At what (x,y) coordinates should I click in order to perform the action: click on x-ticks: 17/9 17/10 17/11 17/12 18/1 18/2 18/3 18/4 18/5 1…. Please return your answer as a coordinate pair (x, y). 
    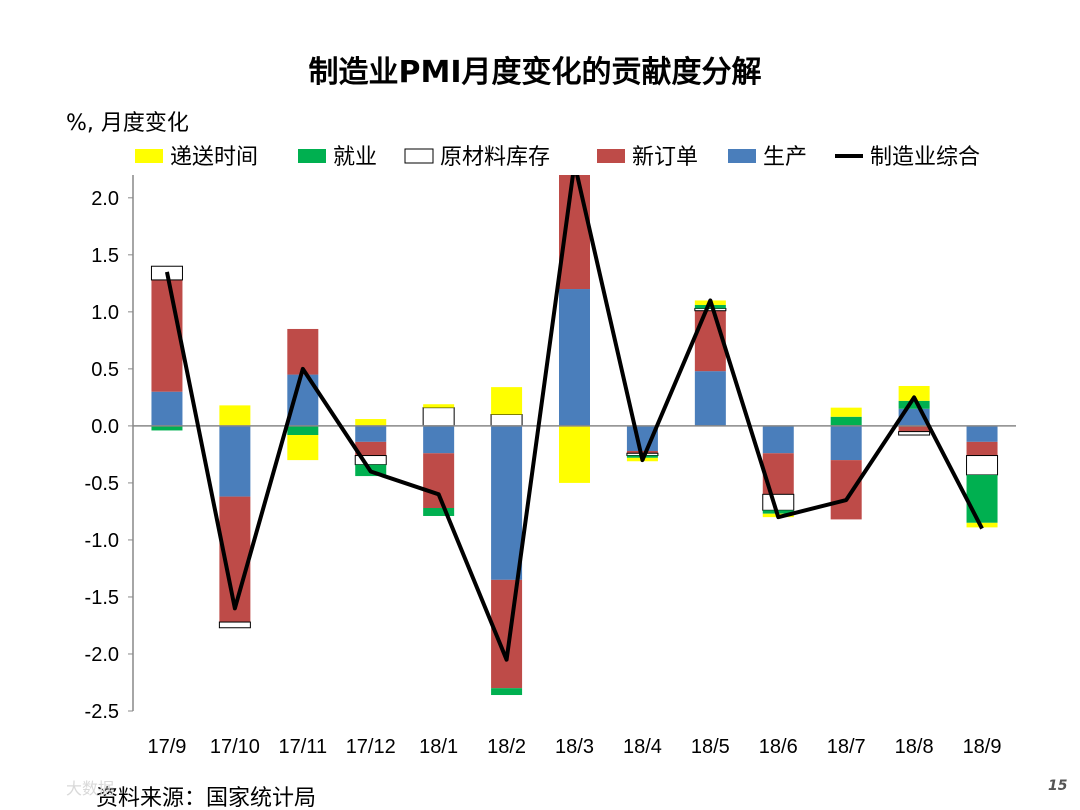
    Looking at the image, I should click on (574, 747).